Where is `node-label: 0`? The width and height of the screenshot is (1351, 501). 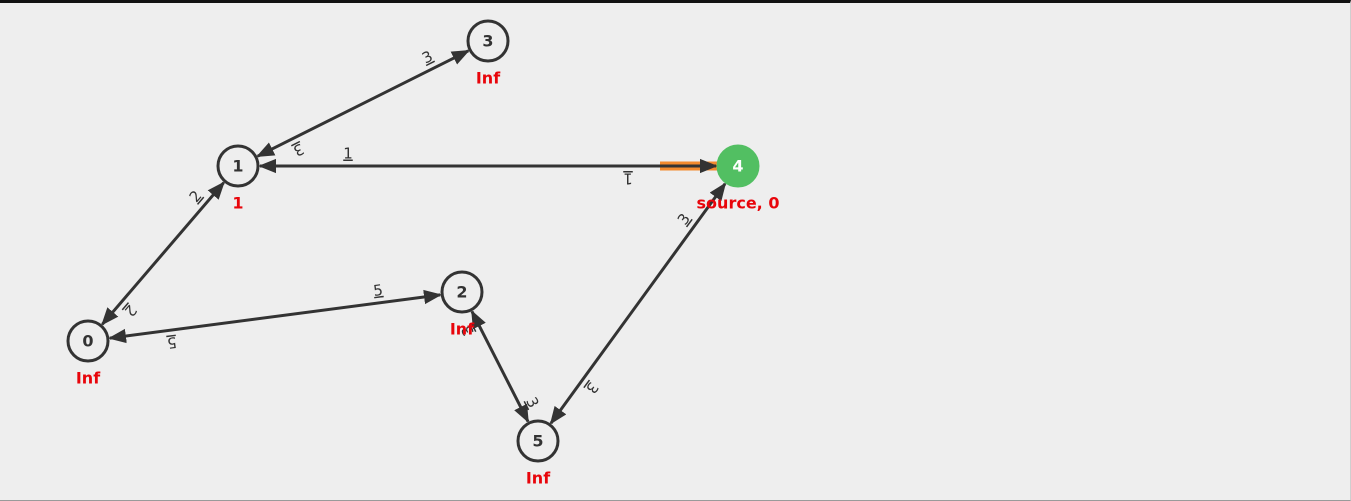 node-label: 0 is located at coordinates (87, 341).